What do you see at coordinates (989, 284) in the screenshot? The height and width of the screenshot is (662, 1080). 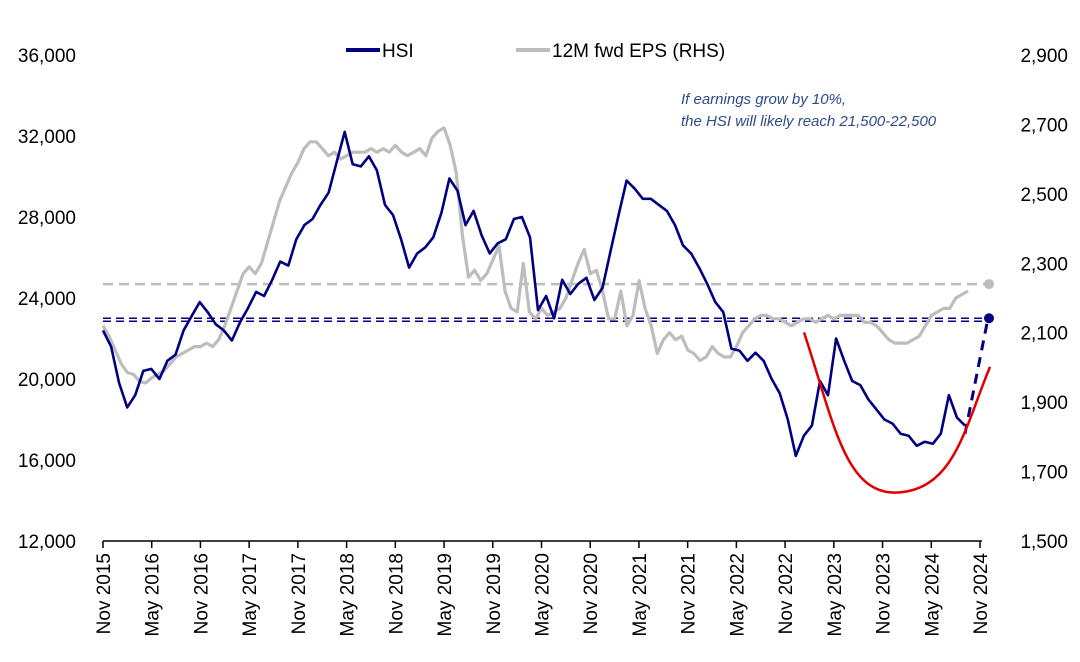 I see `eps-target-marker` at bounding box center [989, 284].